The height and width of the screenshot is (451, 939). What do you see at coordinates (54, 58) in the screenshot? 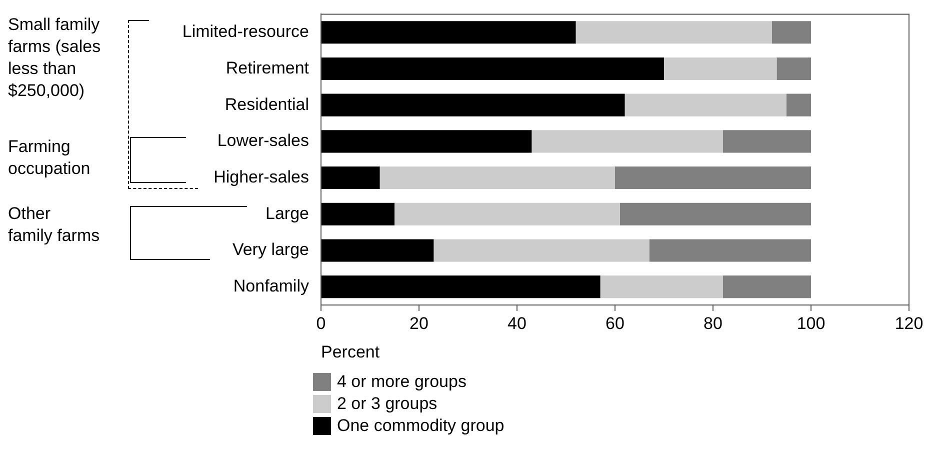
I see `text: Small family farms (sales less than $250,000)` at bounding box center [54, 58].